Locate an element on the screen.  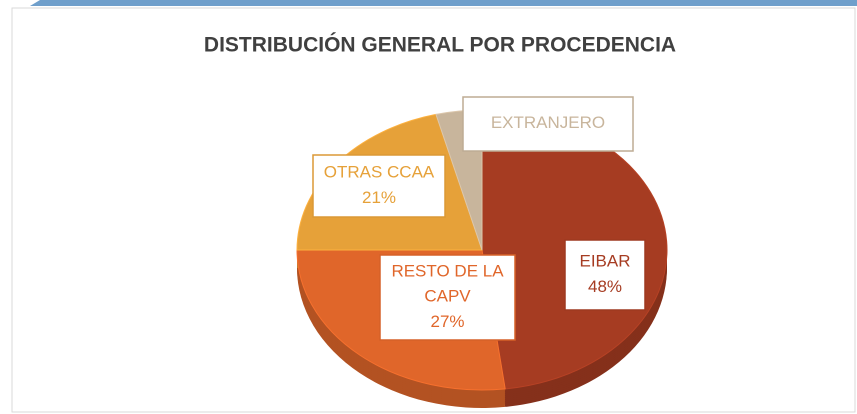
data-label-category: OTRAS CCAA is located at coordinates (379, 172).